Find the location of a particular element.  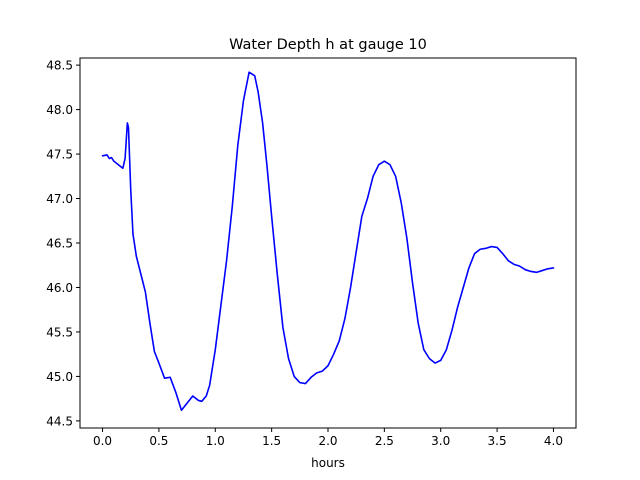

y-tick-label: 47.5 is located at coordinates (59, 155).